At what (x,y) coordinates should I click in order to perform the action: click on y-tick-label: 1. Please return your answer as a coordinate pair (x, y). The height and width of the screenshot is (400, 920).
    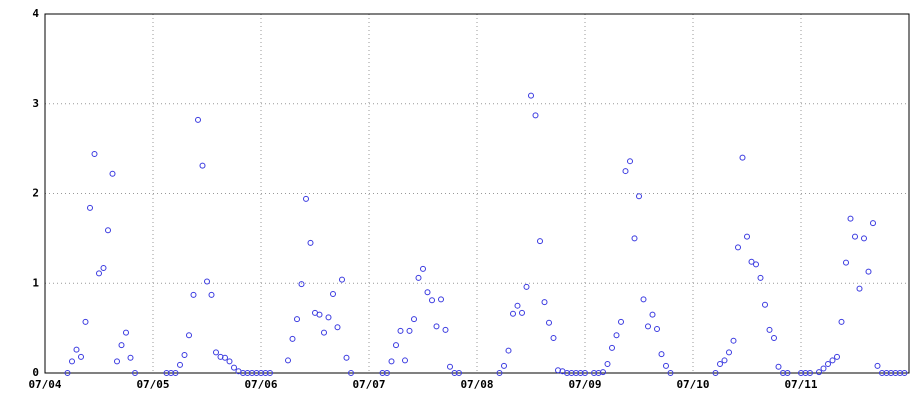
    Looking at the image, I should click on (35, 282).